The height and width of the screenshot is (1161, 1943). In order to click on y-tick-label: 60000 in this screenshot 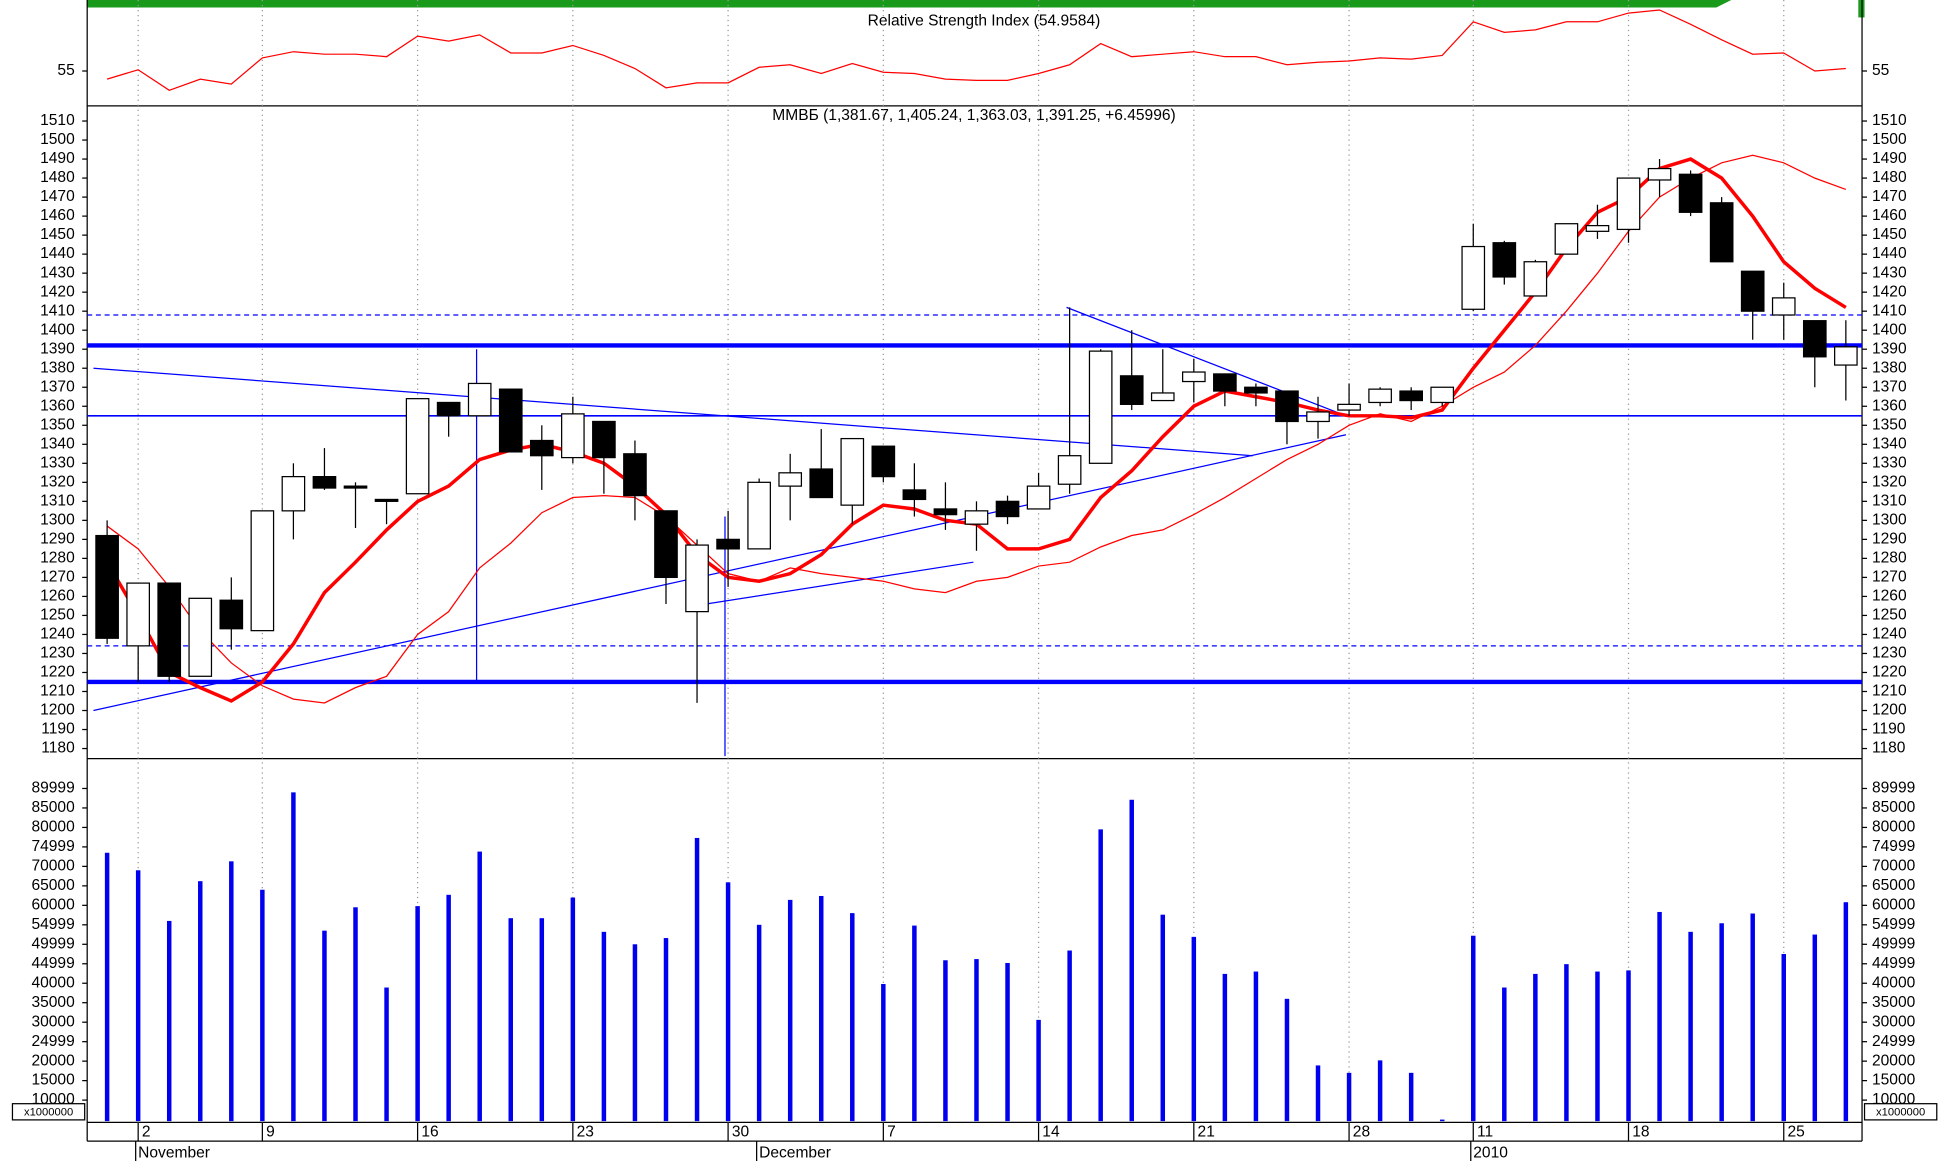, I will do `click(1894, 904)`.